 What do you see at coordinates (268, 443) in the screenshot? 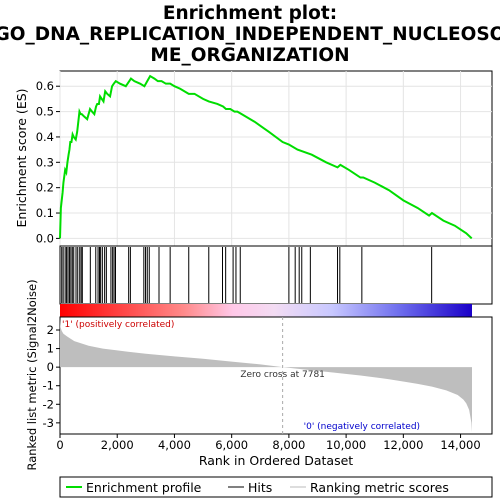
I see `x-ticks: 0 2,000 4,000 6,000 8,000 10,000 12,000 14,000` at bounding box center [268, 443].